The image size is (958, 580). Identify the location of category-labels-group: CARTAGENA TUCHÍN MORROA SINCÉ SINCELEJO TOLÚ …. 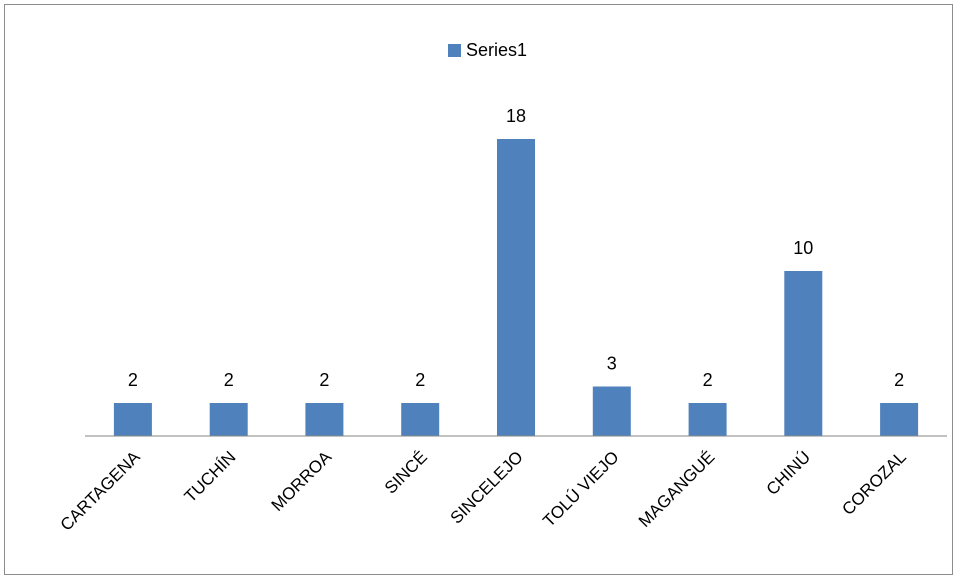
(483, 491).